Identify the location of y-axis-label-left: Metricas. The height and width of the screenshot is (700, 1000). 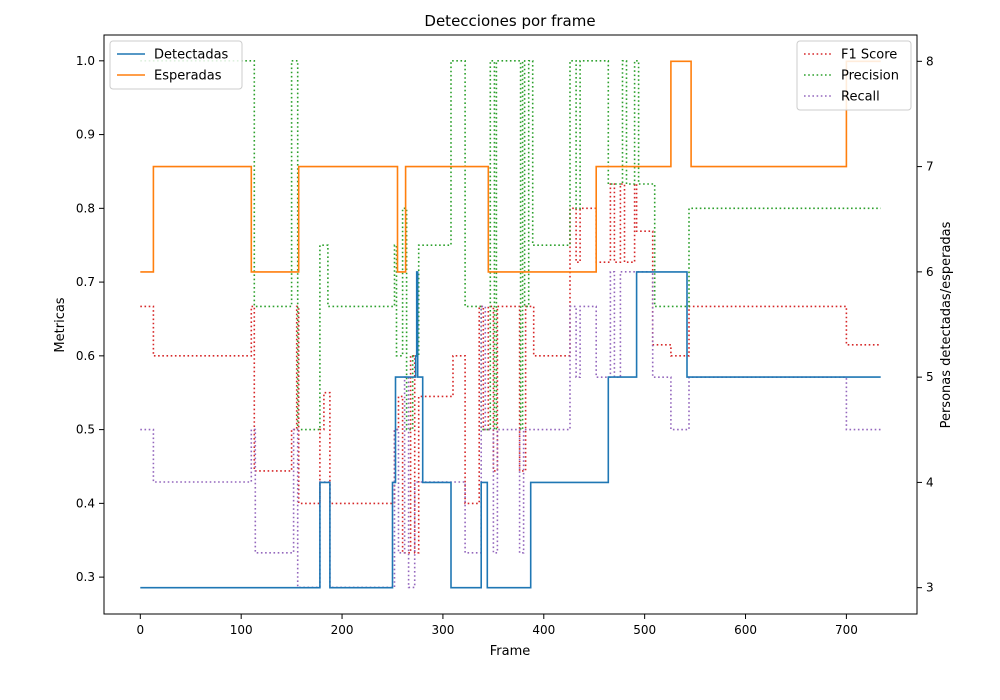
(60, 324).